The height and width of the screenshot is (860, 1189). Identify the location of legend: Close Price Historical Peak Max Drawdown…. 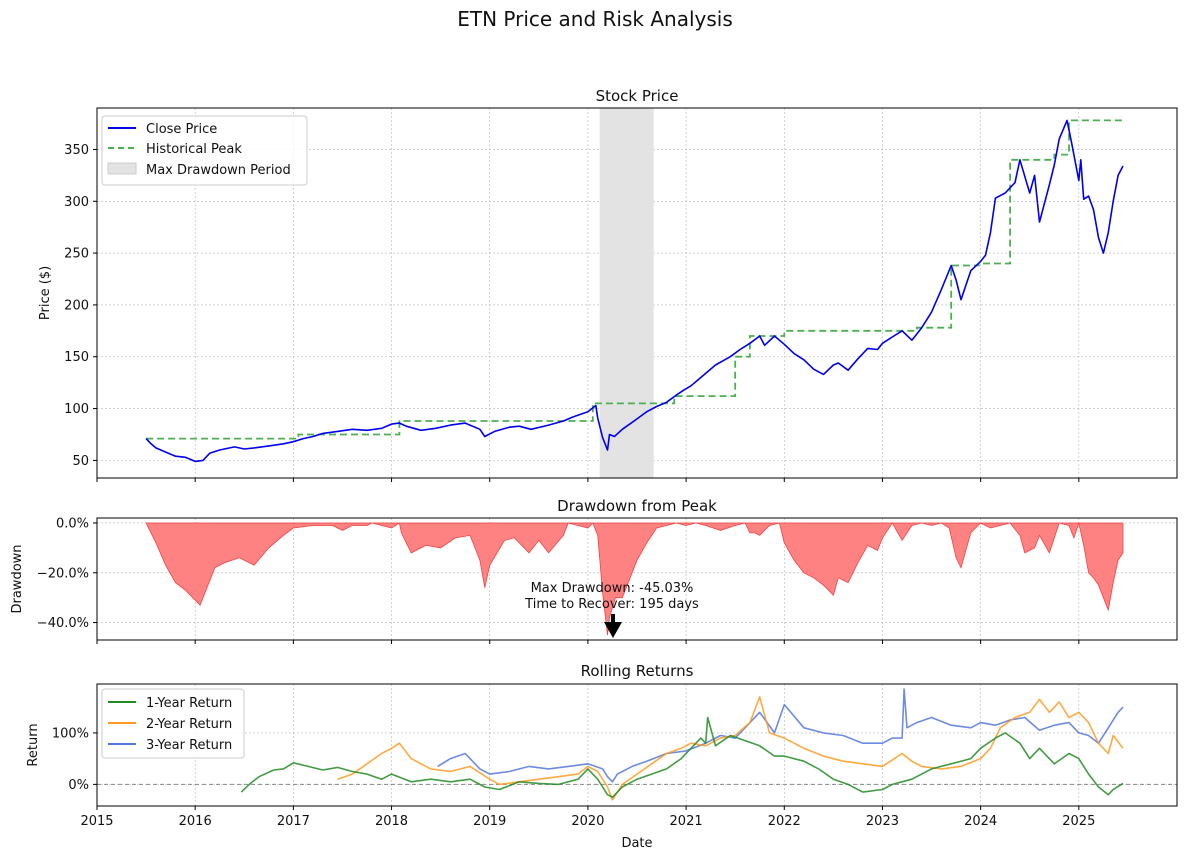
(204, 150).